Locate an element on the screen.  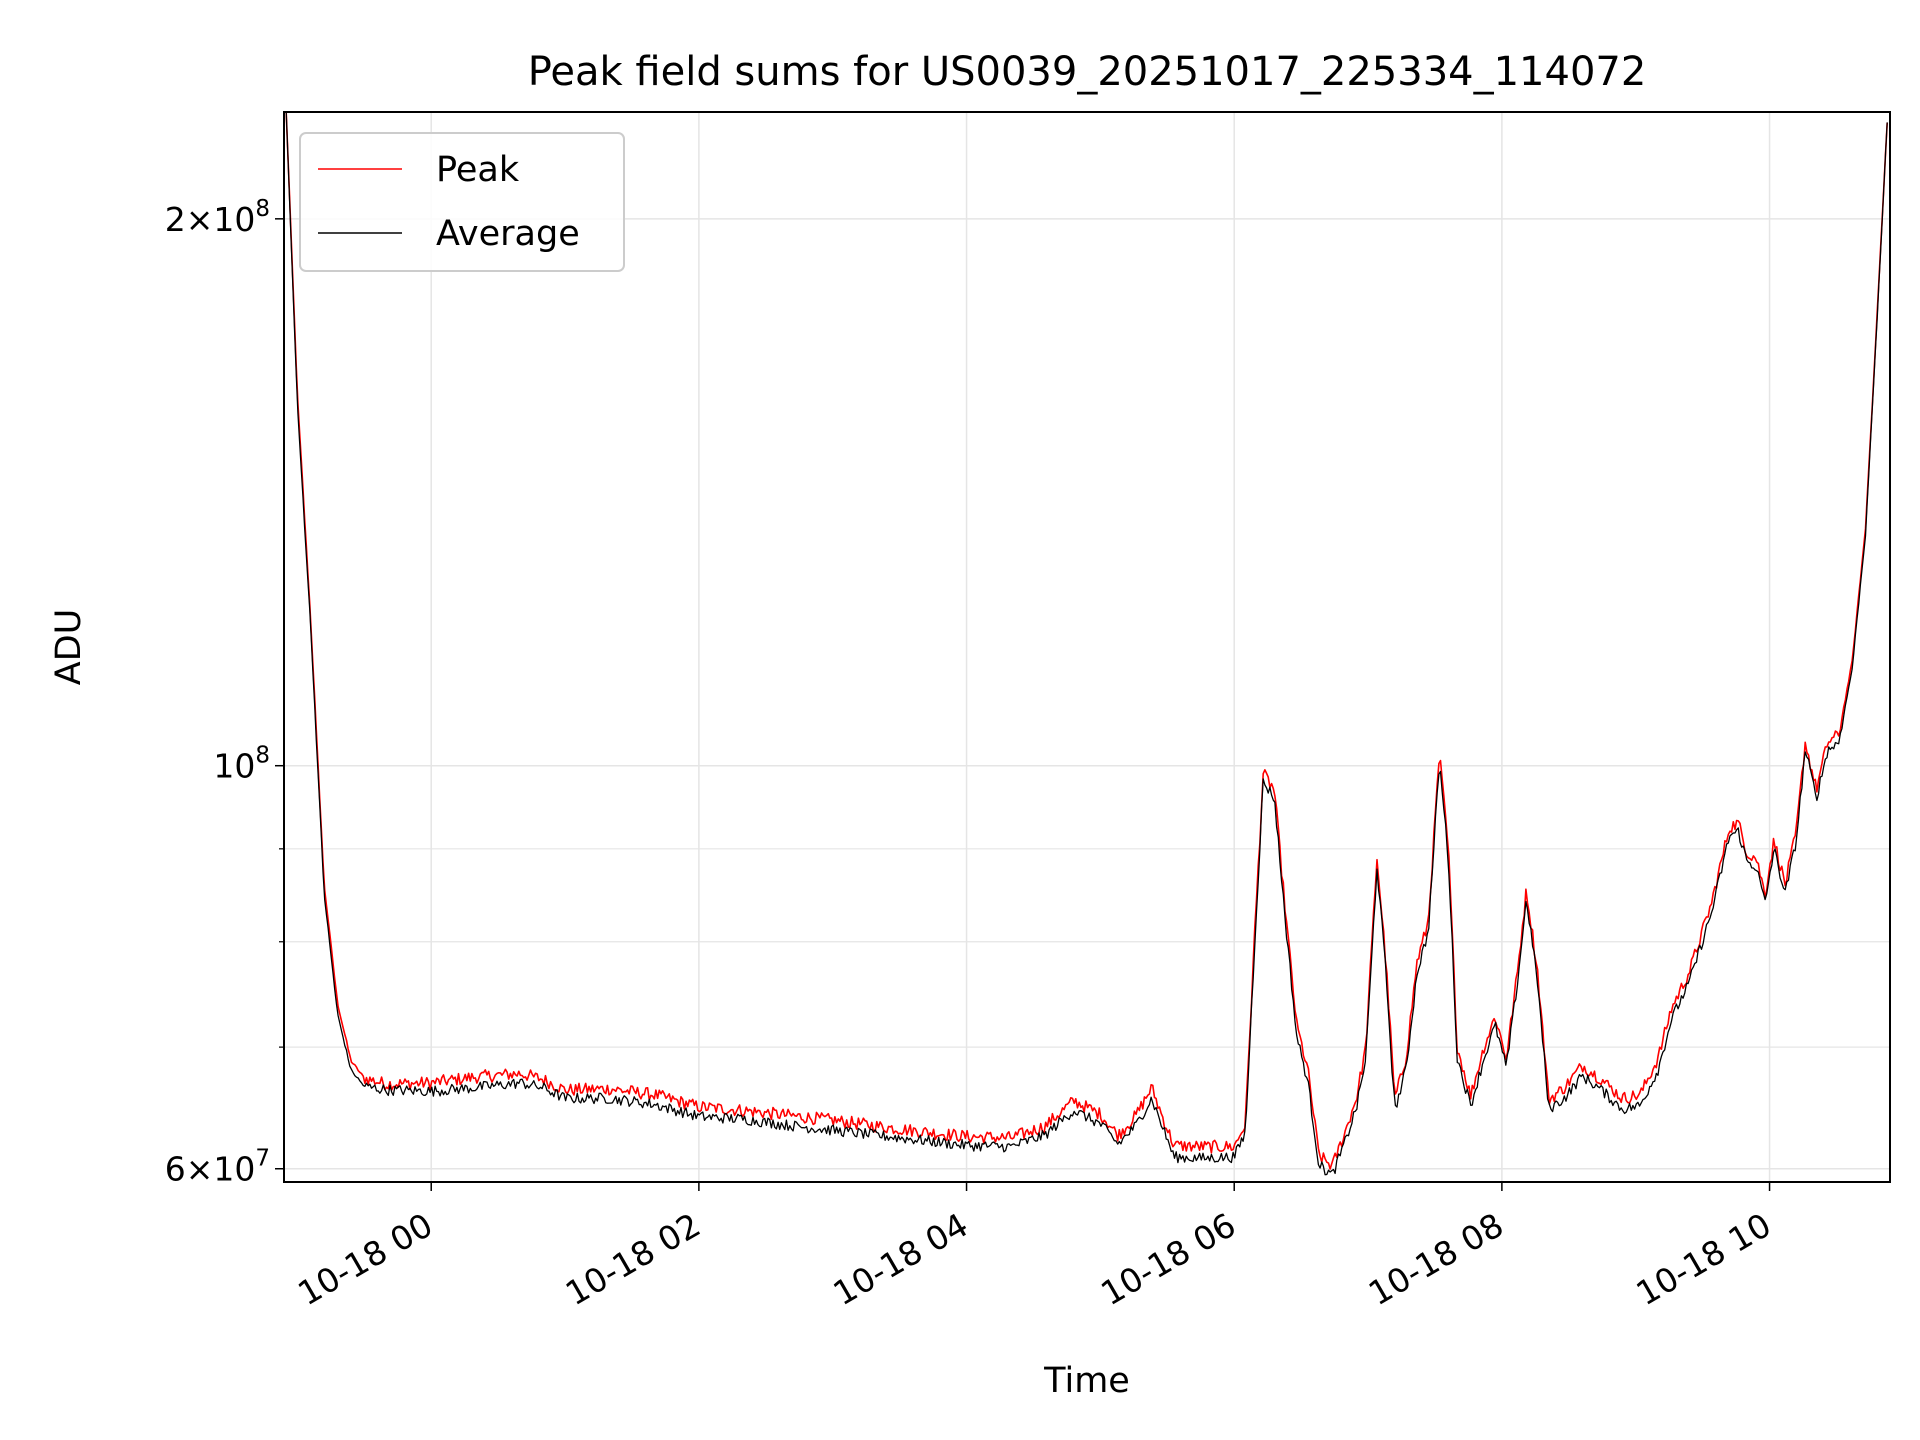
y-tick-base: 2×10 is located at coordinates (210, 219).